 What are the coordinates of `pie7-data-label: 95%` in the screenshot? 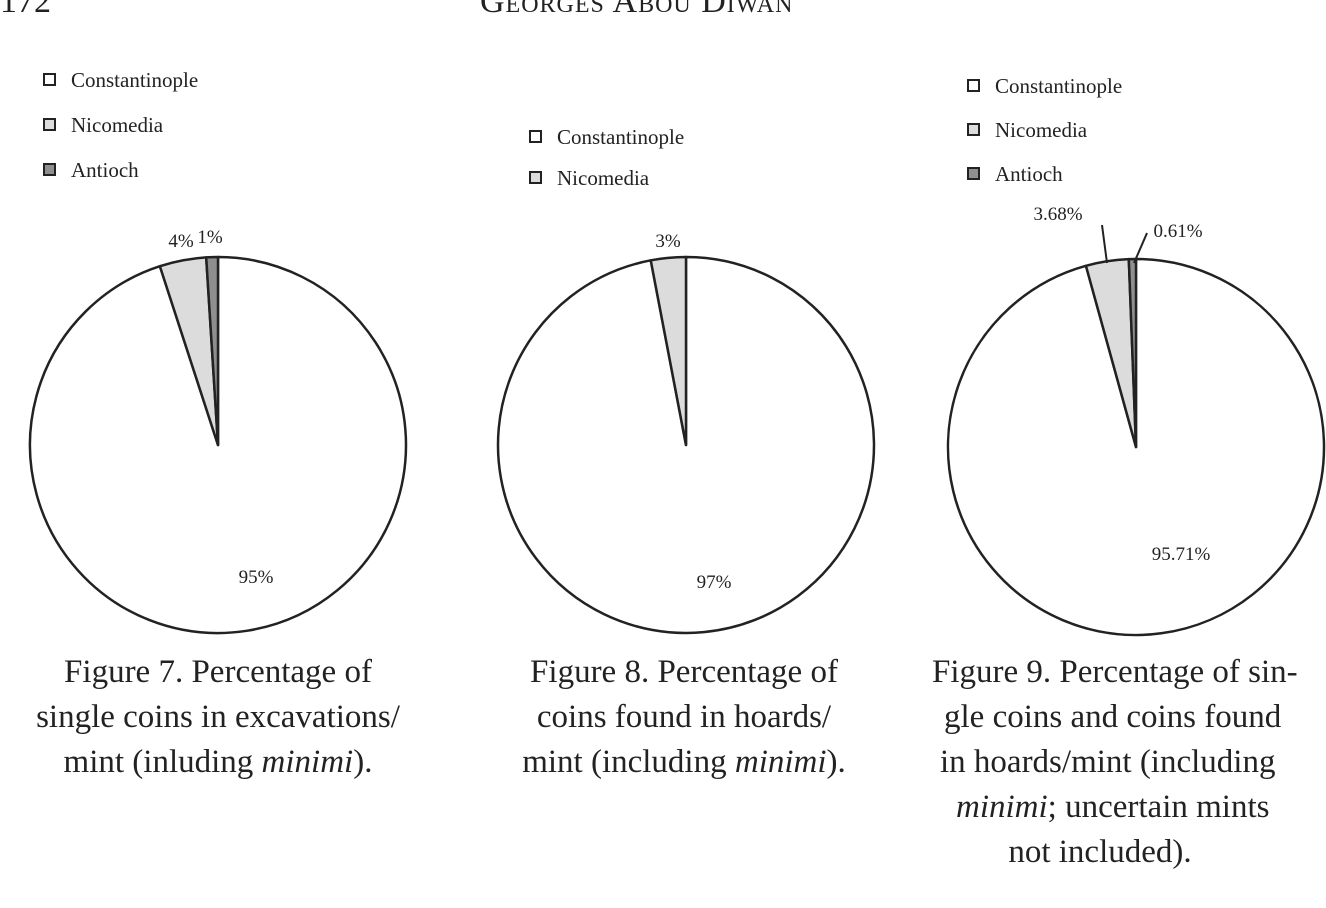 It's located at (256, 577).